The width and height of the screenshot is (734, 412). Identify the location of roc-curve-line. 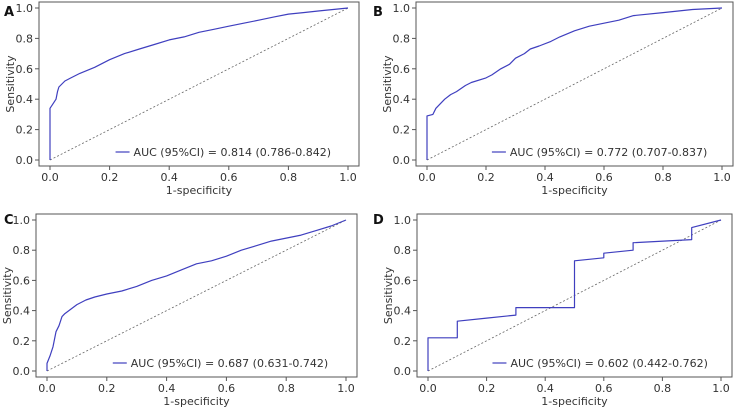
(574, 295).